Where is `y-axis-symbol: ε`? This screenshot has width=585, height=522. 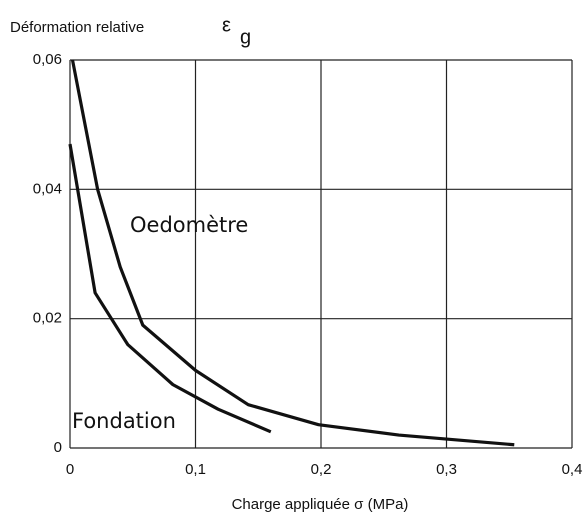
y-axis-symbol: ε is located at coordinates (226, 25).